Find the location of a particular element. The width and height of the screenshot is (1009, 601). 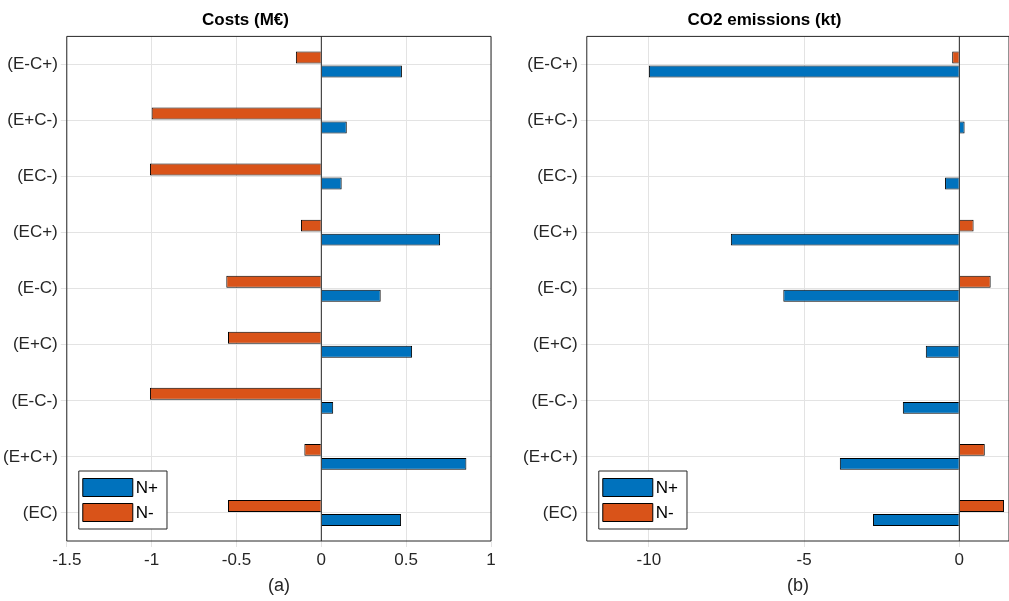

x-axis-title: (a) is located at coordinates (278, 585).